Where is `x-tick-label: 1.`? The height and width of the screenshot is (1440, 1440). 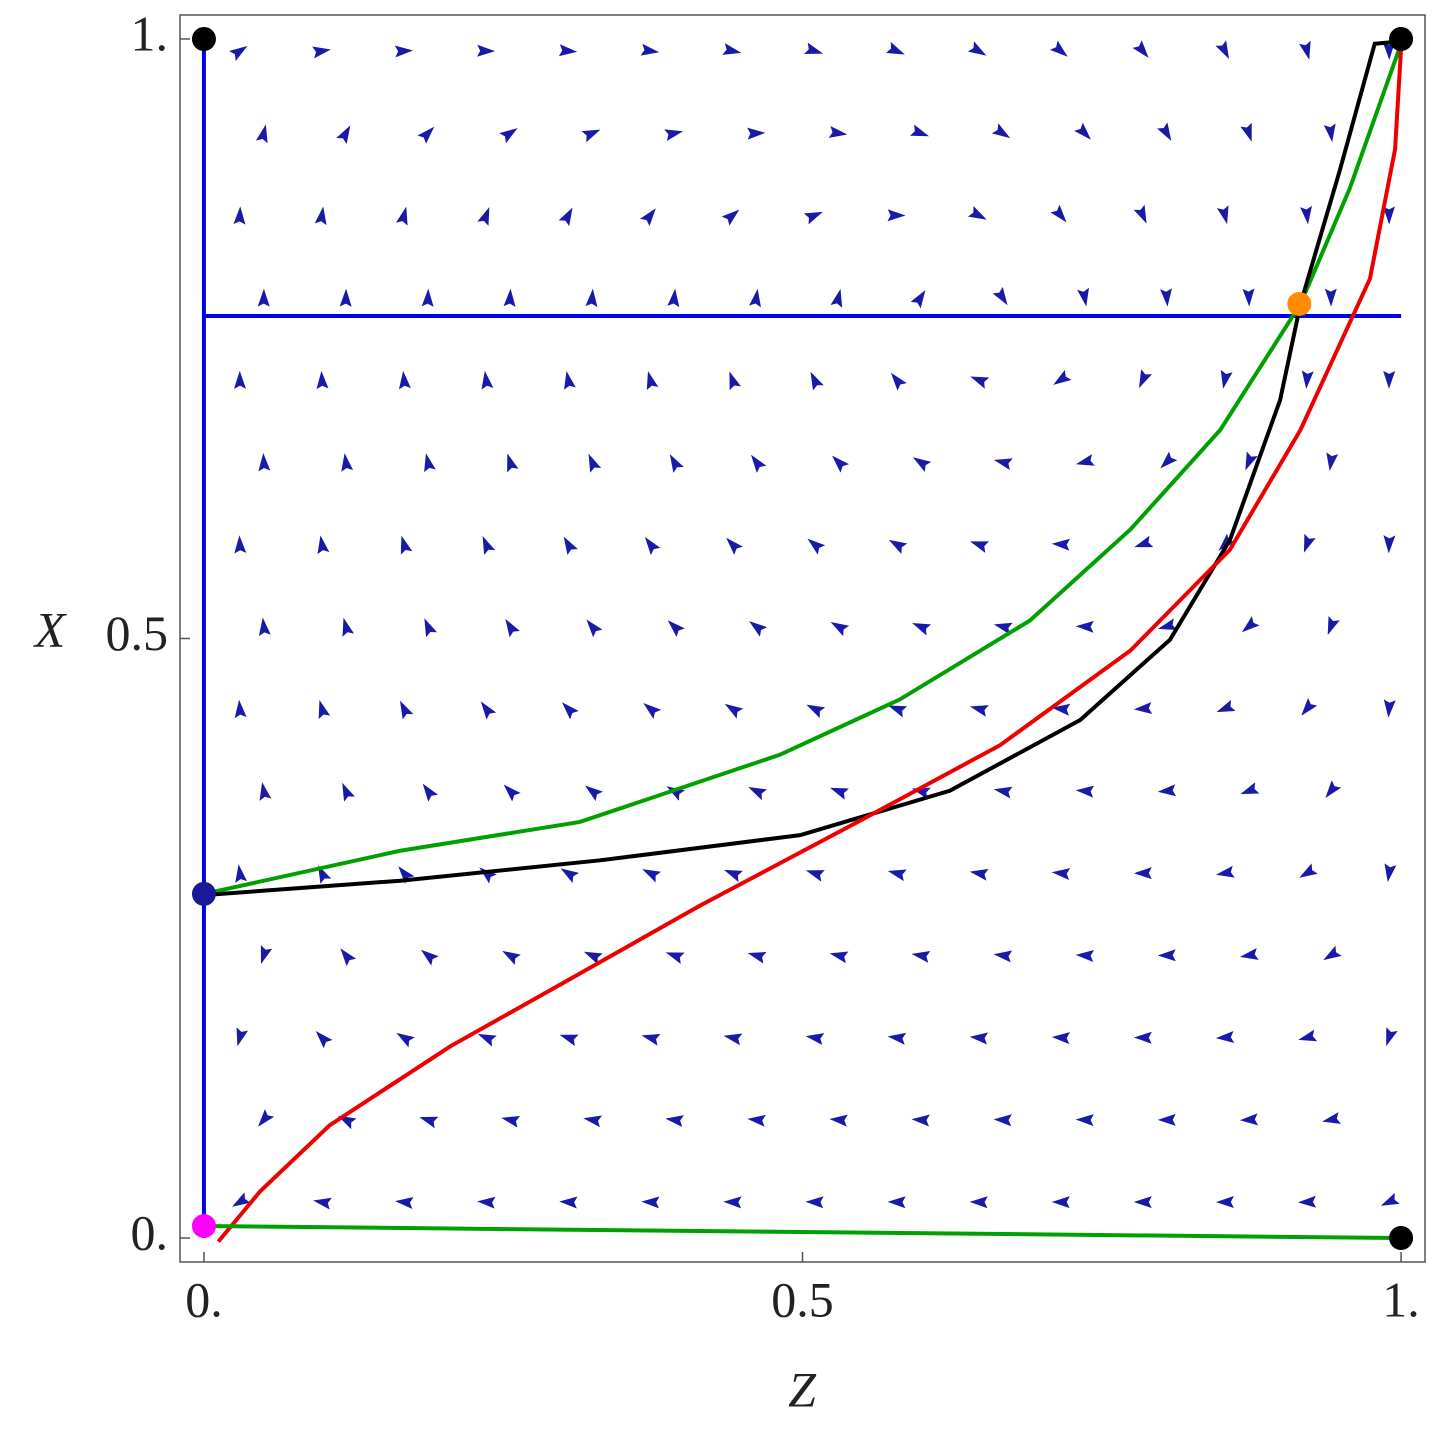
x-tick-label: 1. is located at coordinates (1401, 1299).